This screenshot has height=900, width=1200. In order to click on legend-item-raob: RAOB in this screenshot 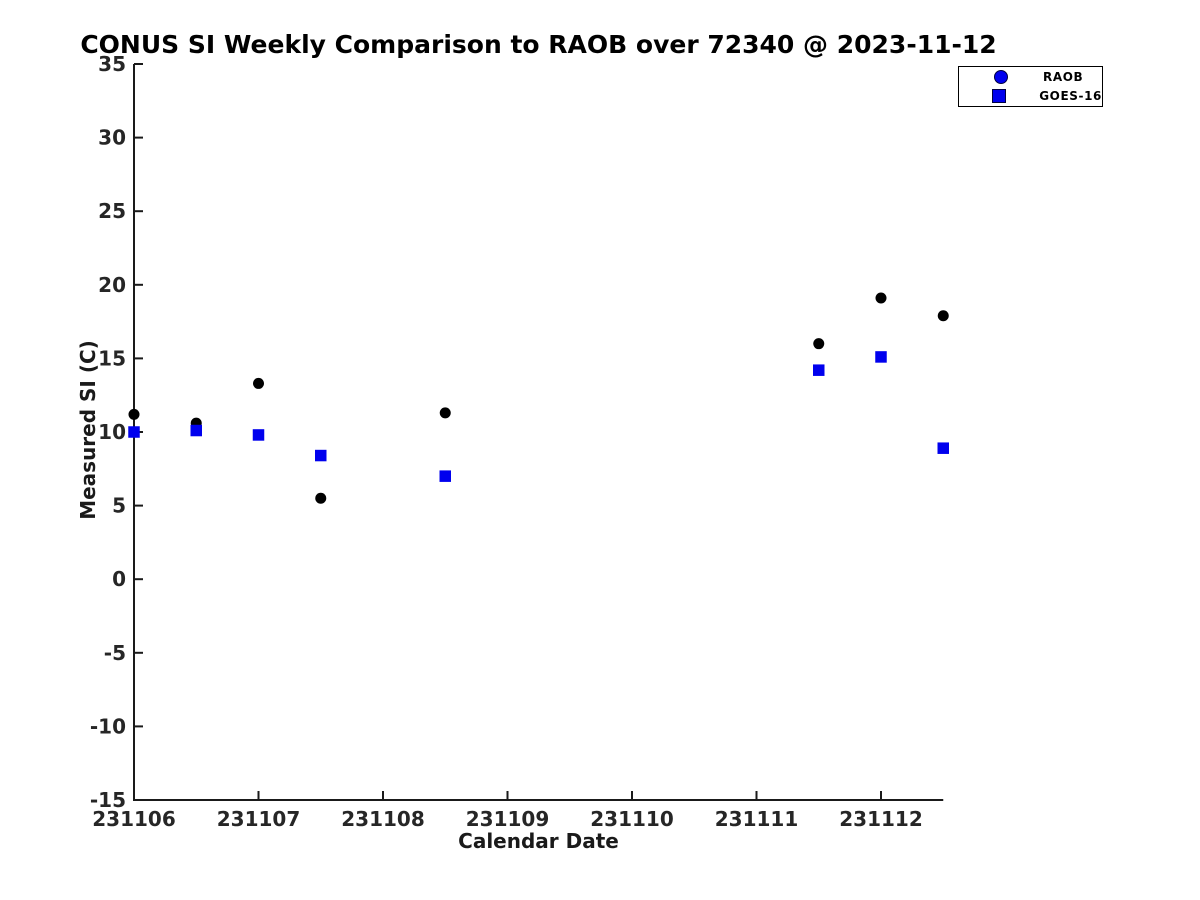, I will do `click(1030, 77)`.